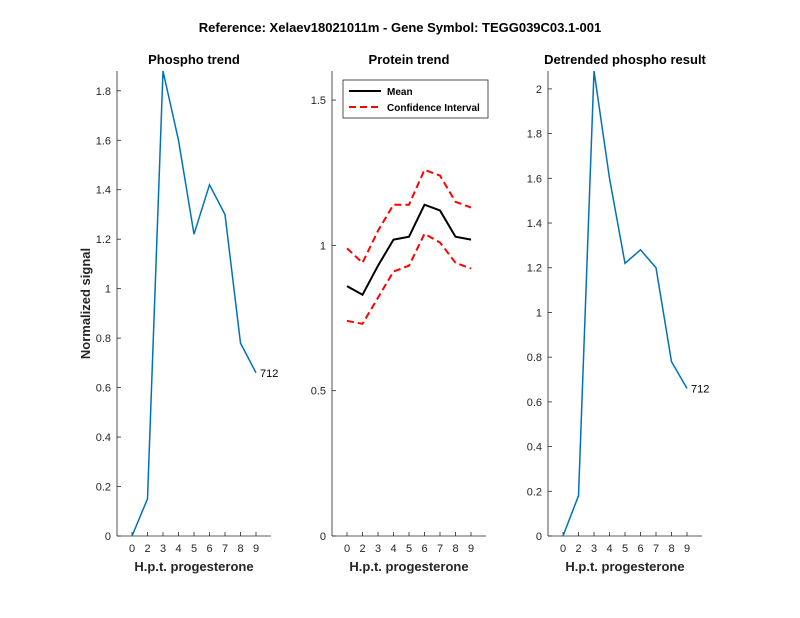 The height and width of the screenshot is (618, 800). What do you see at coordinates (534, 224) in the screenshot?
I see `y-tick-label-detrended: 1.4` at bounding box center [534, 224].